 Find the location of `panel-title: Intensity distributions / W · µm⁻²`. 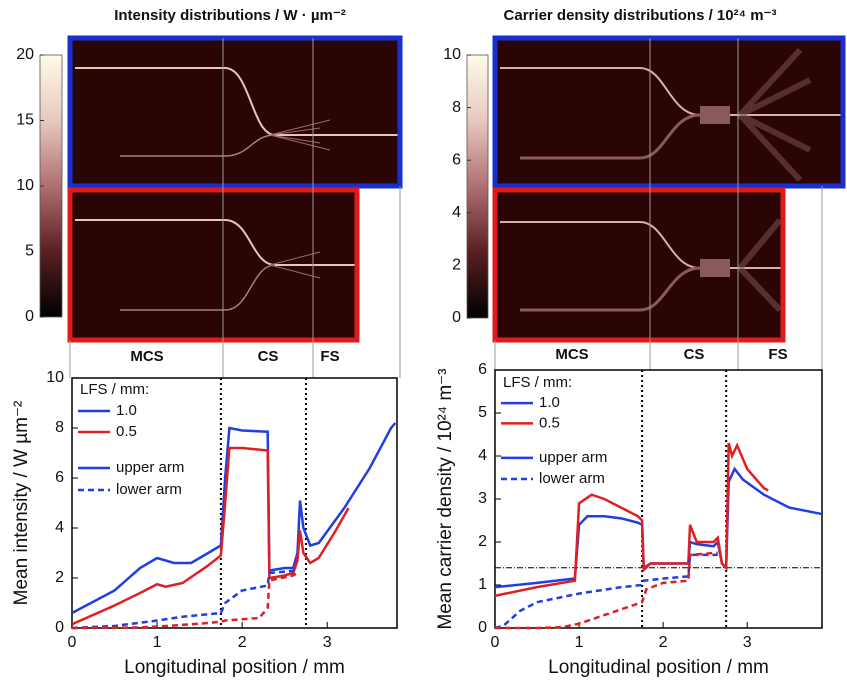

panel-title: Intensity distributions / W · µm⁻² is located at coordinates (230, 15).